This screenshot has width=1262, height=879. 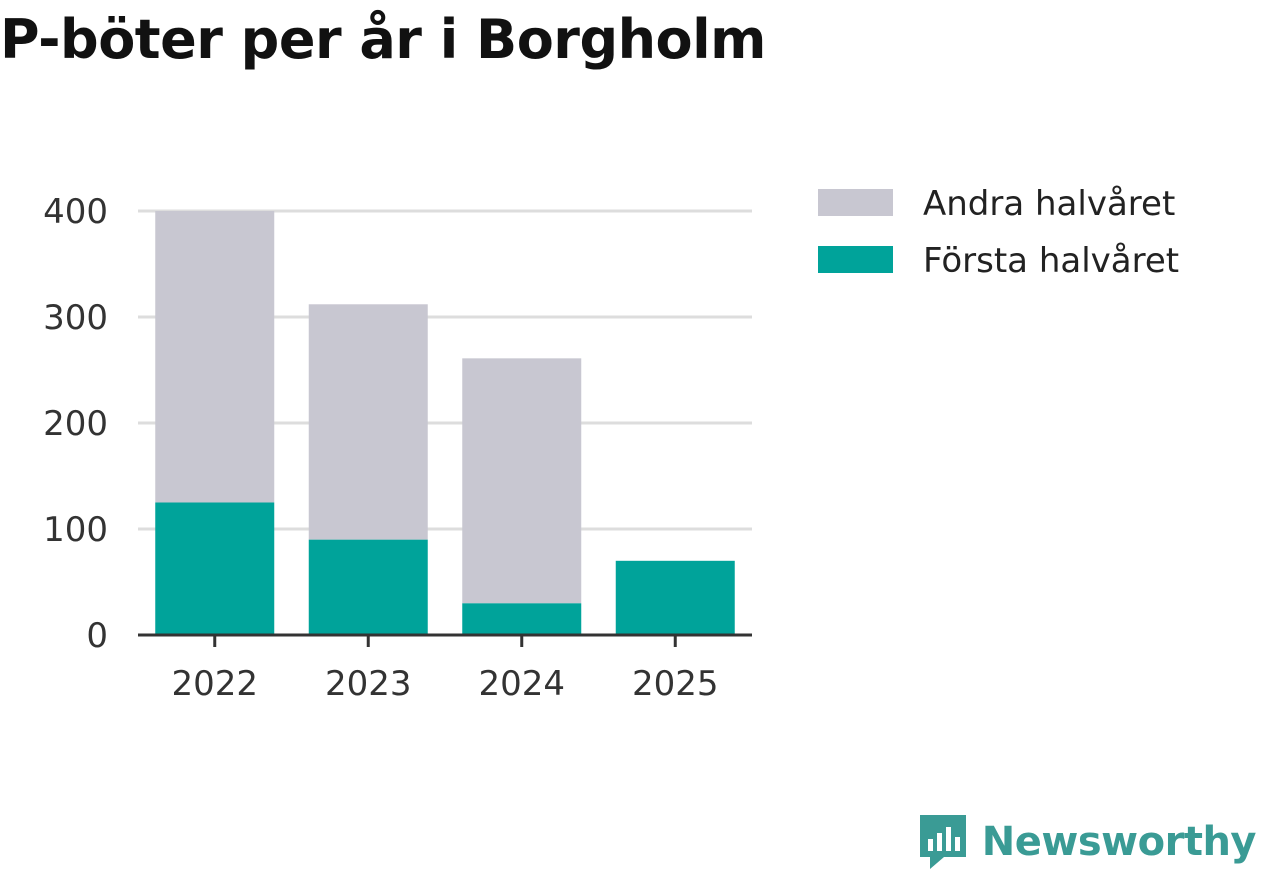 What do you see at coordinates (214, 684) in the screenshot?
I see `x-tick-label-2022: 2022` at bounding box center [214, 684].